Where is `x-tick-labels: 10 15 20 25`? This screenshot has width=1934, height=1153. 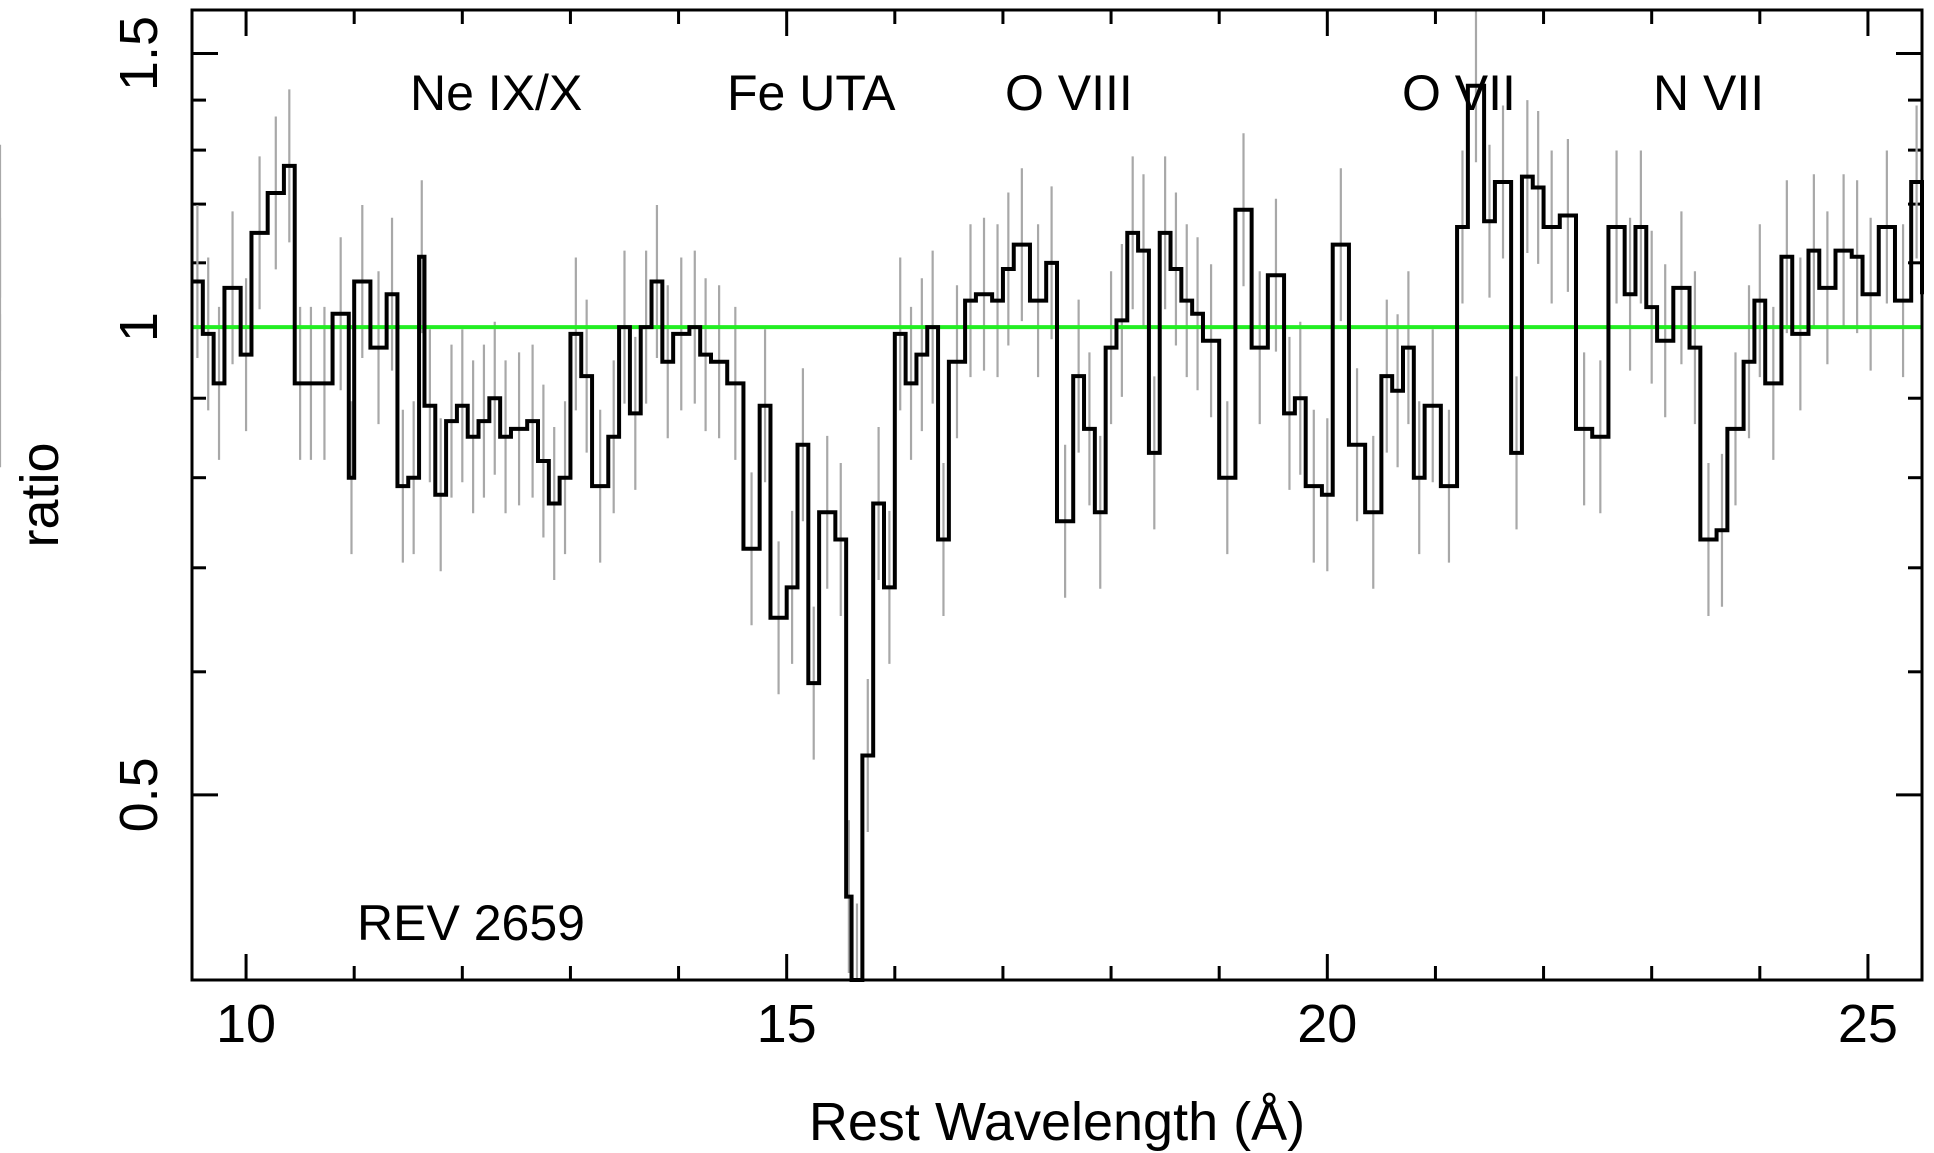 x-tick-labels: 10 15 20 25 is located at coordinates (1057, 1024).